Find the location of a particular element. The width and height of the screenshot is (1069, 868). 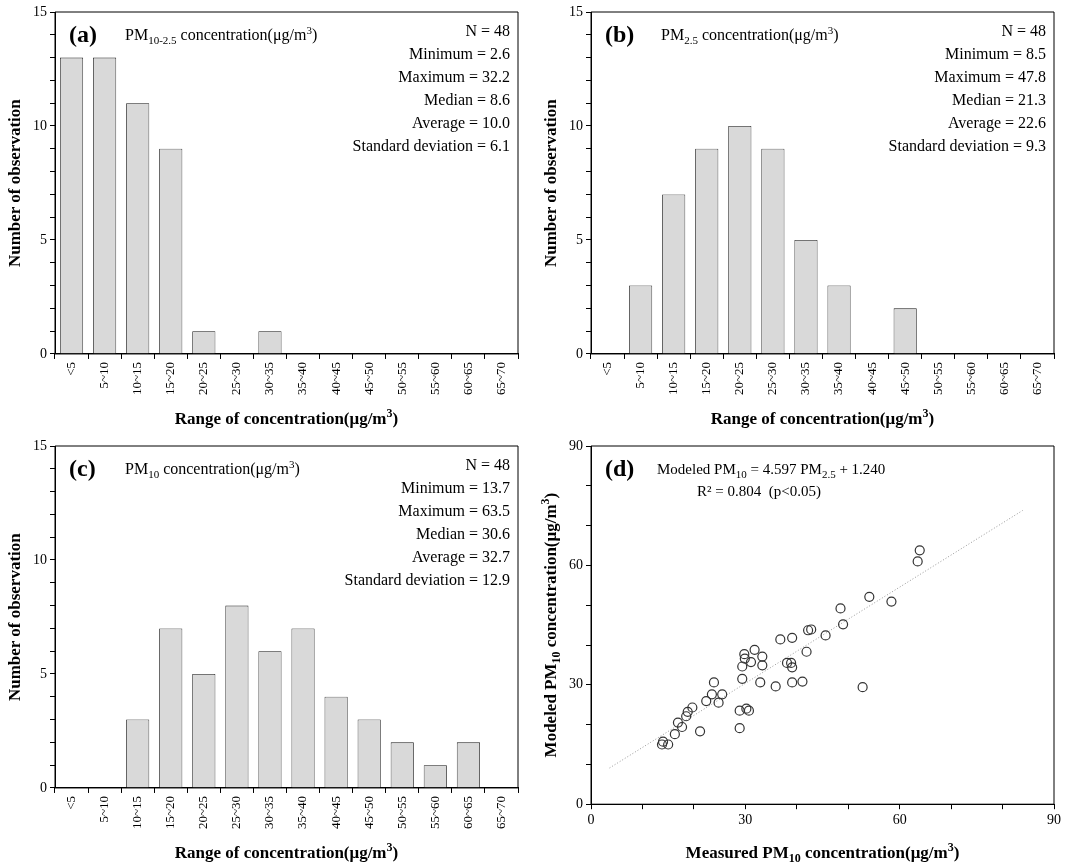

y-tick-label: 60 is located at coordinates (576, 565).